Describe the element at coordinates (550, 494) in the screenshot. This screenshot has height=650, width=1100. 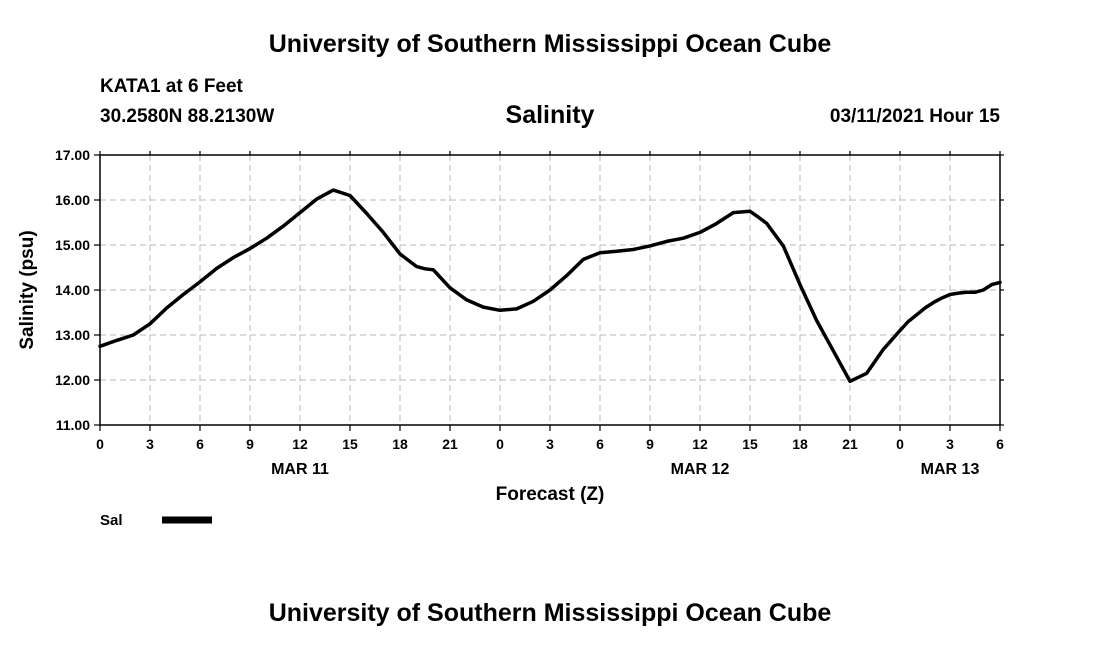
I see `x-axis-label: Forecast (Z)` at that location.